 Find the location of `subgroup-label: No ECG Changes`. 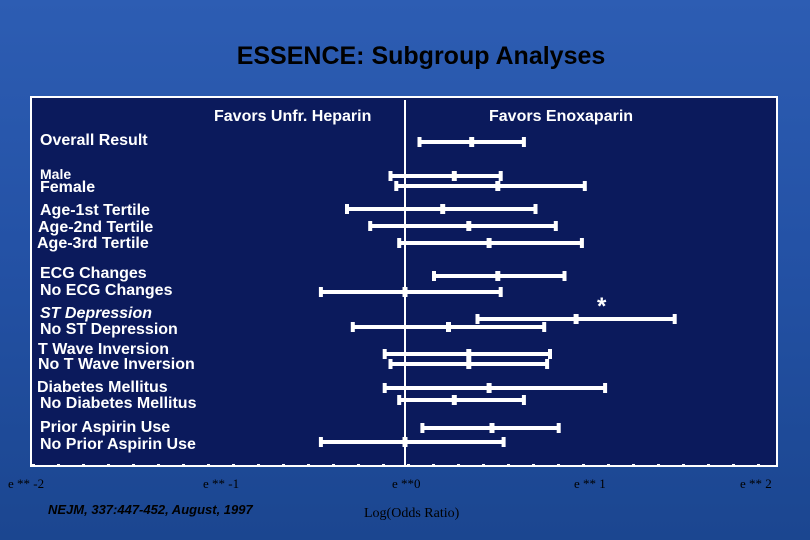

subgroup-label: No ECG Changes is located at coordinates (106, 290).